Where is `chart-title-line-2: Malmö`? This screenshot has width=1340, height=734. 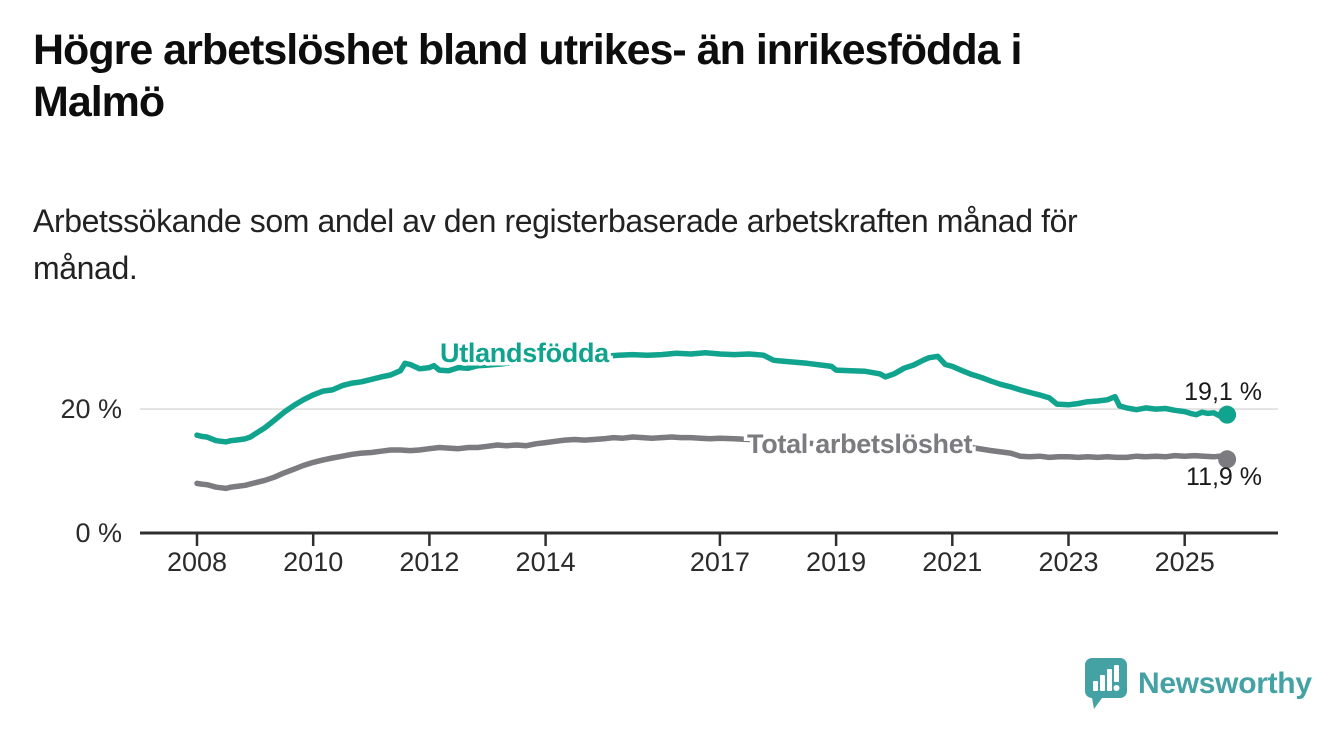
chart-title-line-2: Malmö is located at coordinates (99, 102).